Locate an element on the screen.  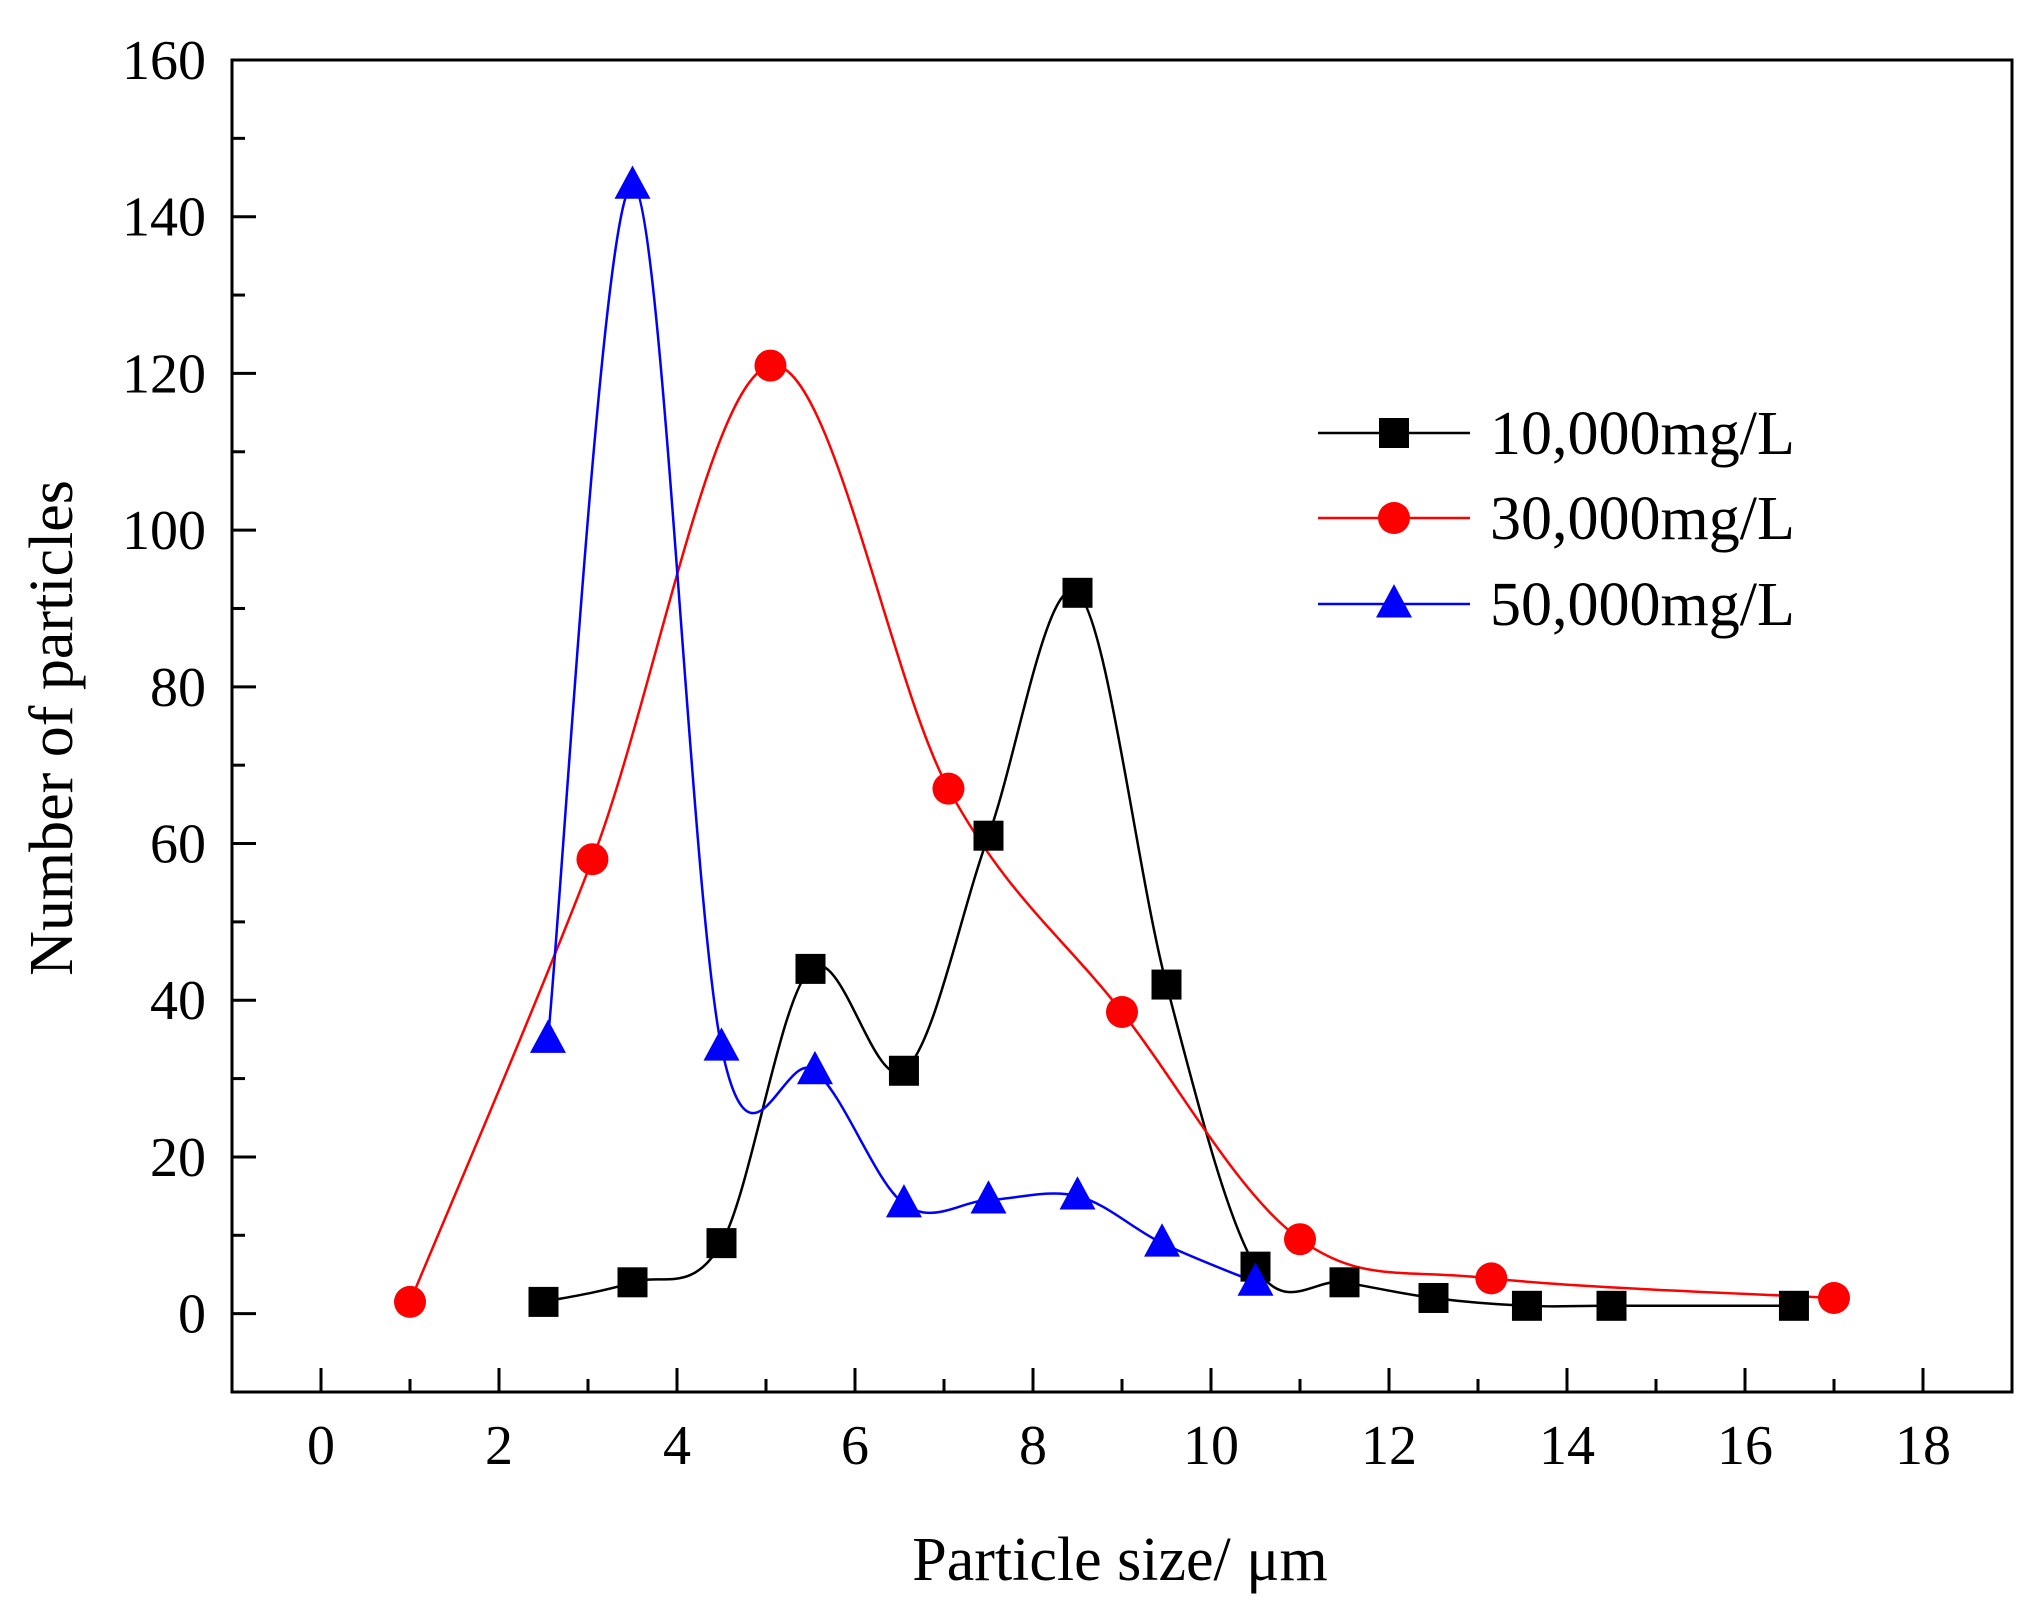
x-tick-label: 6 is located at coordinates (855, 1446).